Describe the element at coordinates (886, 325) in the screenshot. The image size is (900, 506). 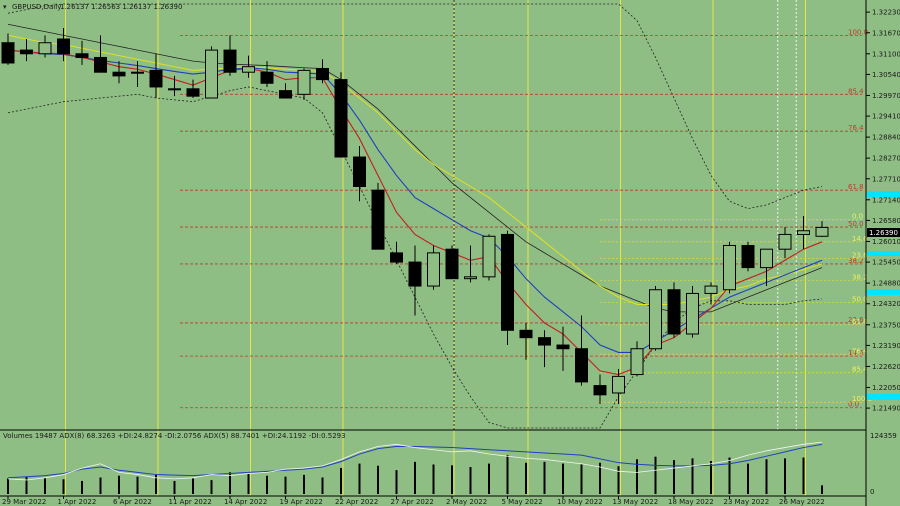
I see `price-tick-label: 1.23750` at that location.